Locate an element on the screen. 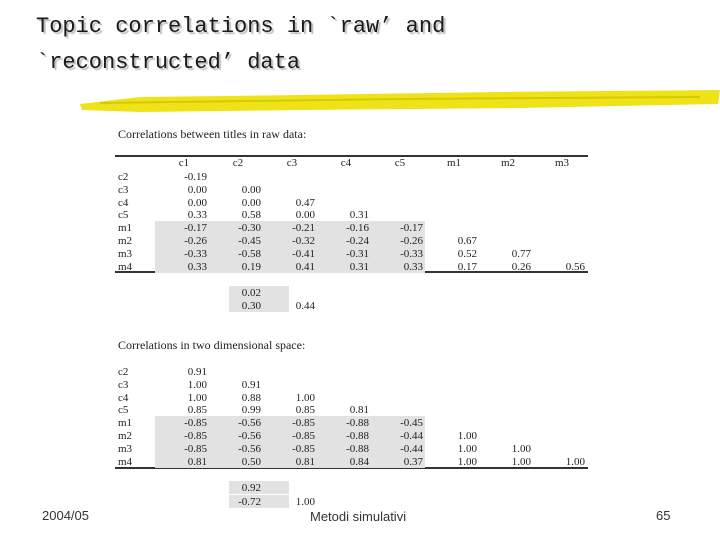 This screenshot has width=720, height=540. cell: -0.32 is located at coordinates (303, 241).